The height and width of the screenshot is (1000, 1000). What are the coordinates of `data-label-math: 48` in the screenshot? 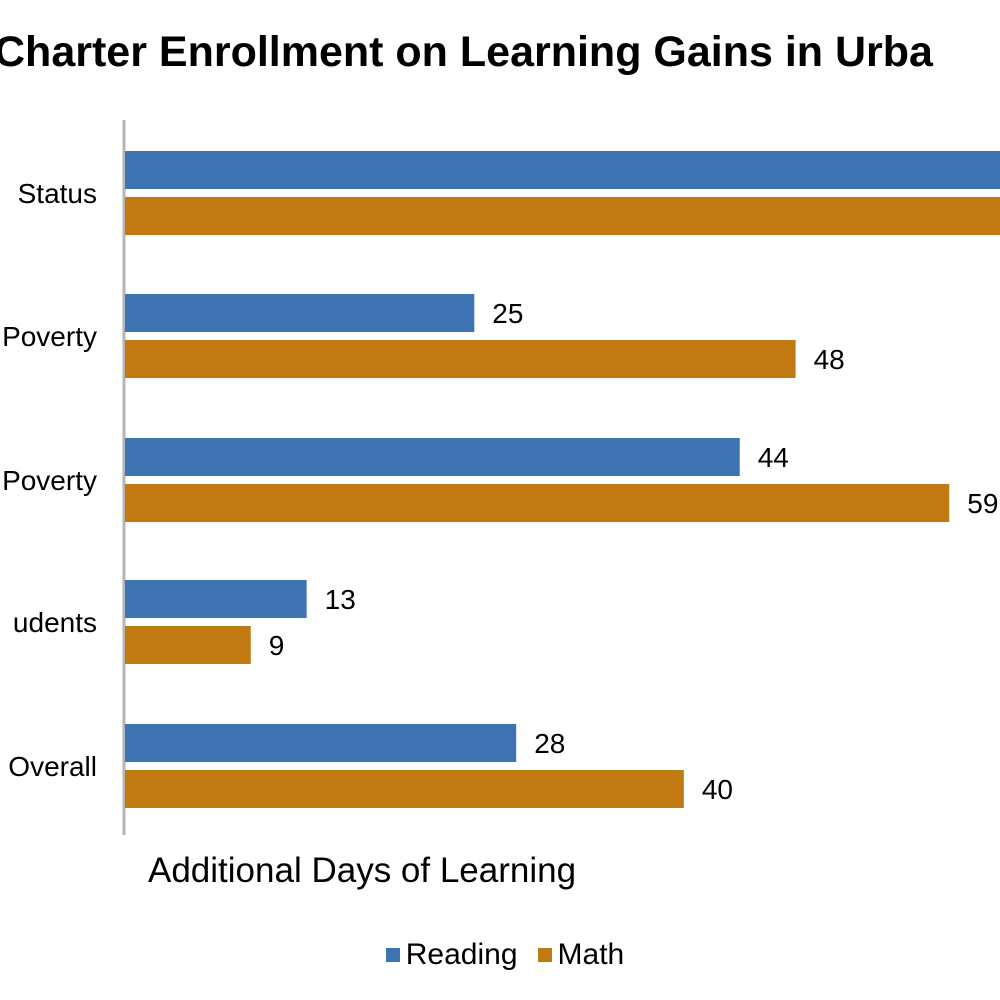 It's located at (829, 359).